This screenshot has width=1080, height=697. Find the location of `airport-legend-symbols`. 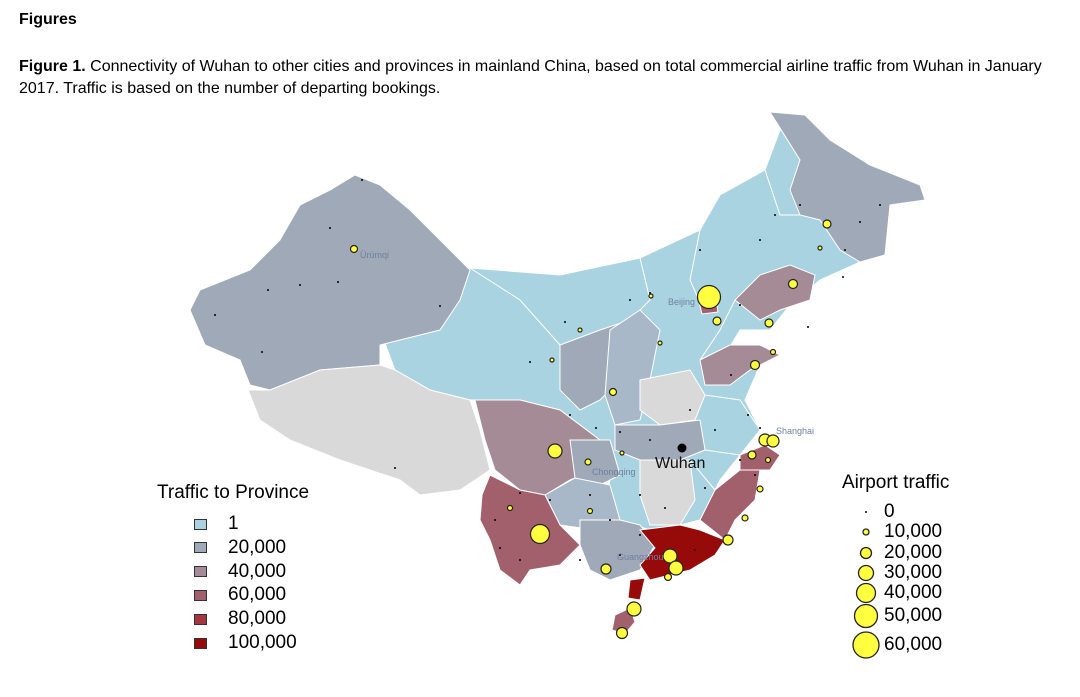

airport-legend-symbols is located at coordinates (866, 585).